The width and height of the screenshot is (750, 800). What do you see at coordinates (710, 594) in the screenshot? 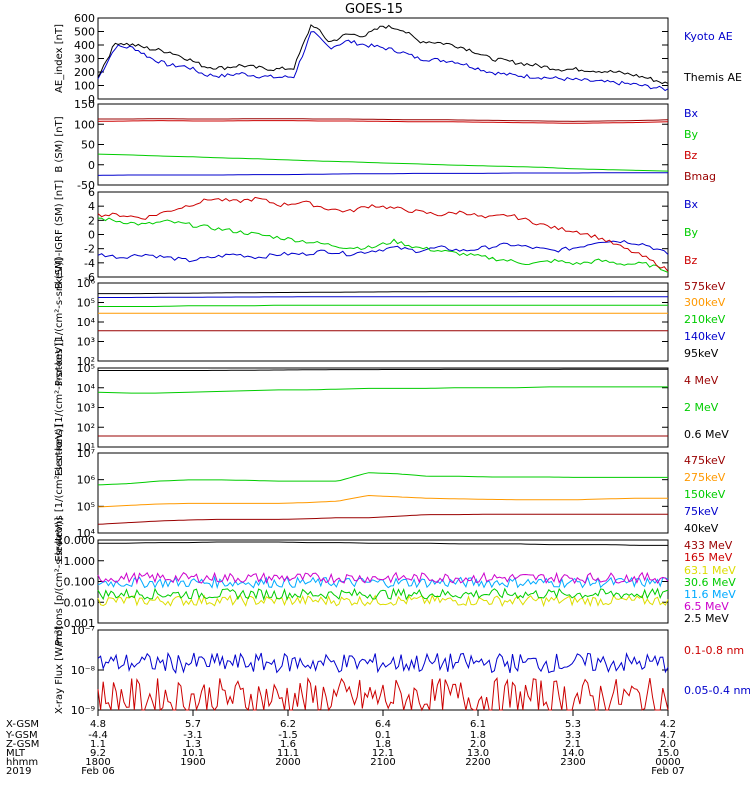
I see `legend-label: 11.6 MeV` at bounding box center [710, 594].